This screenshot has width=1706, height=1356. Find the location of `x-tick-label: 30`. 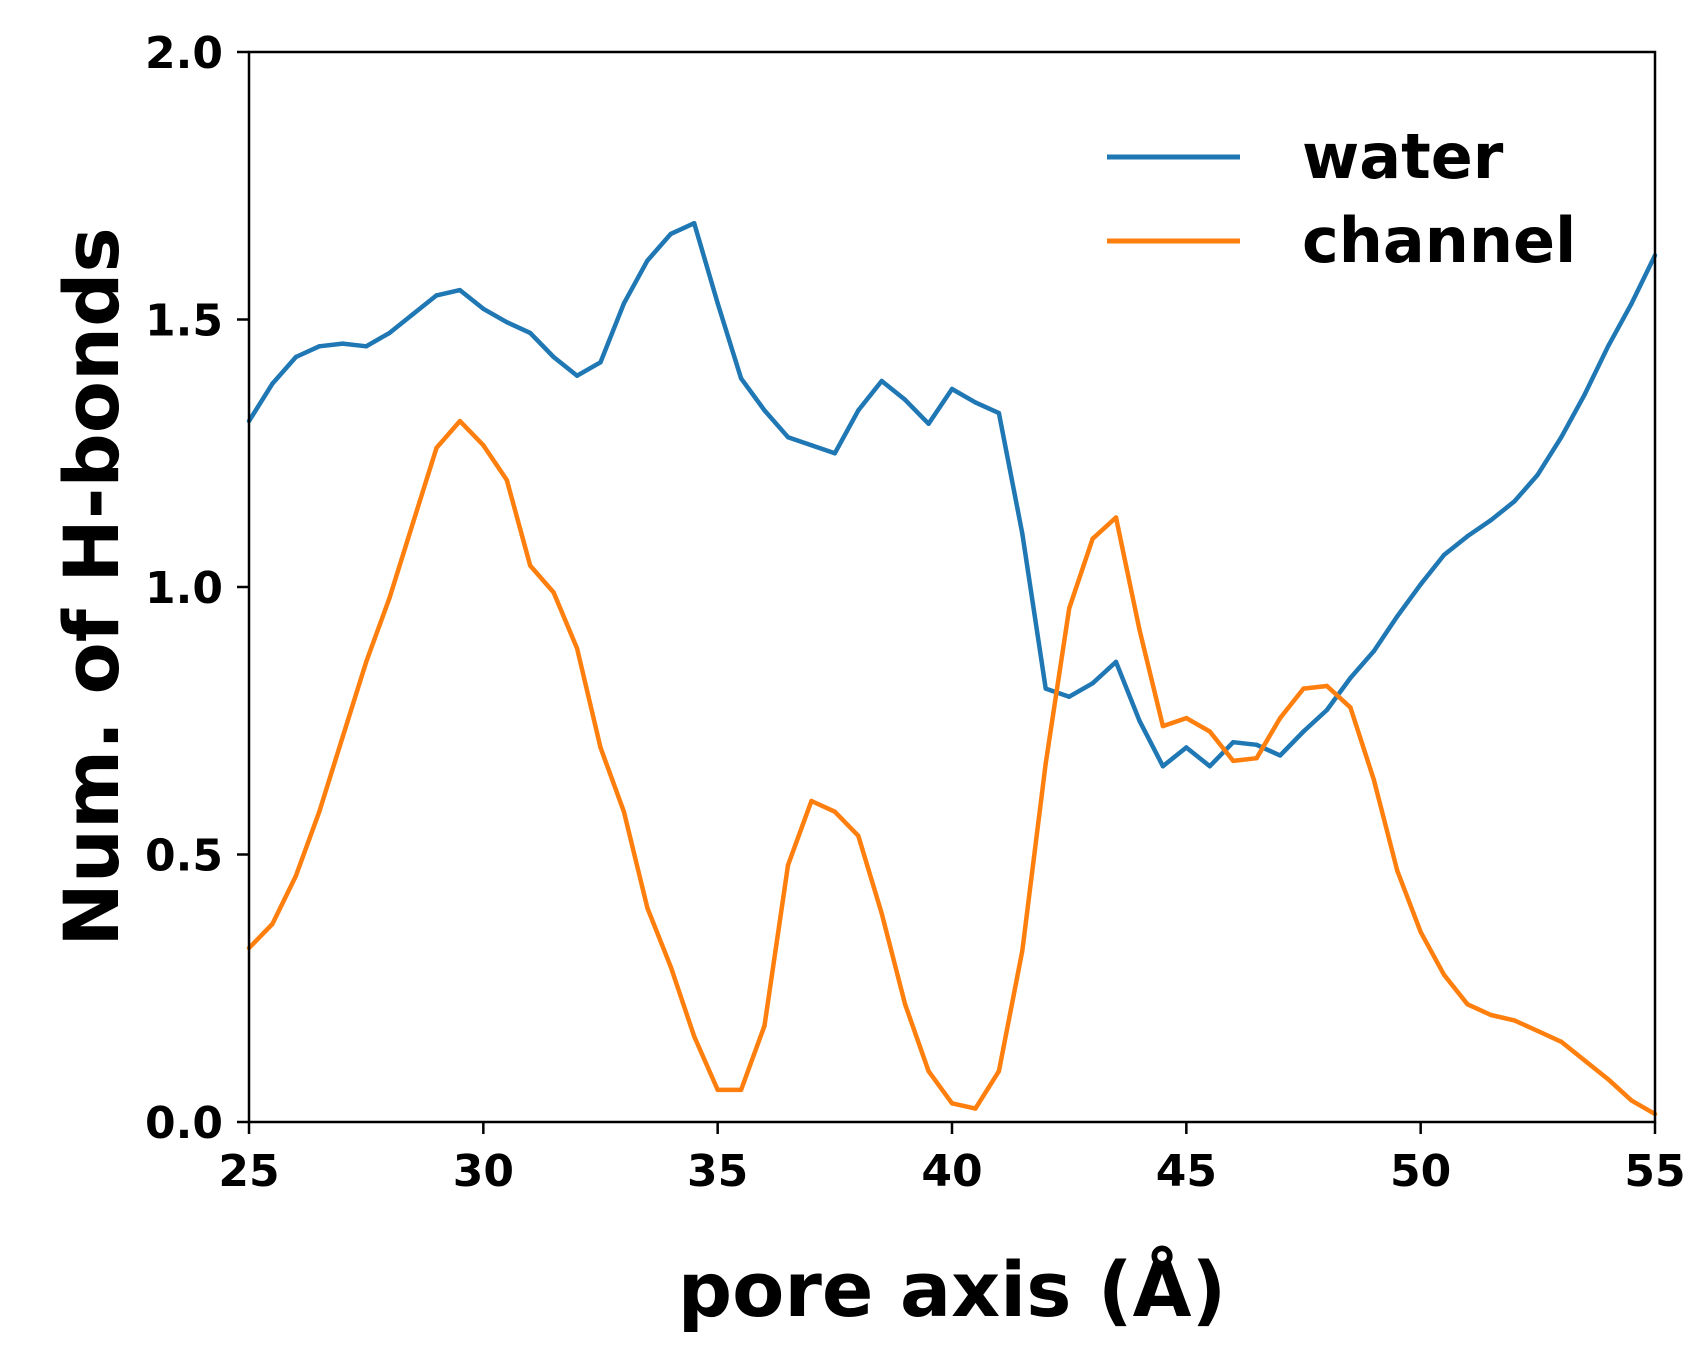

x-tick-label: 30 is located at coordinates (483, 1171).